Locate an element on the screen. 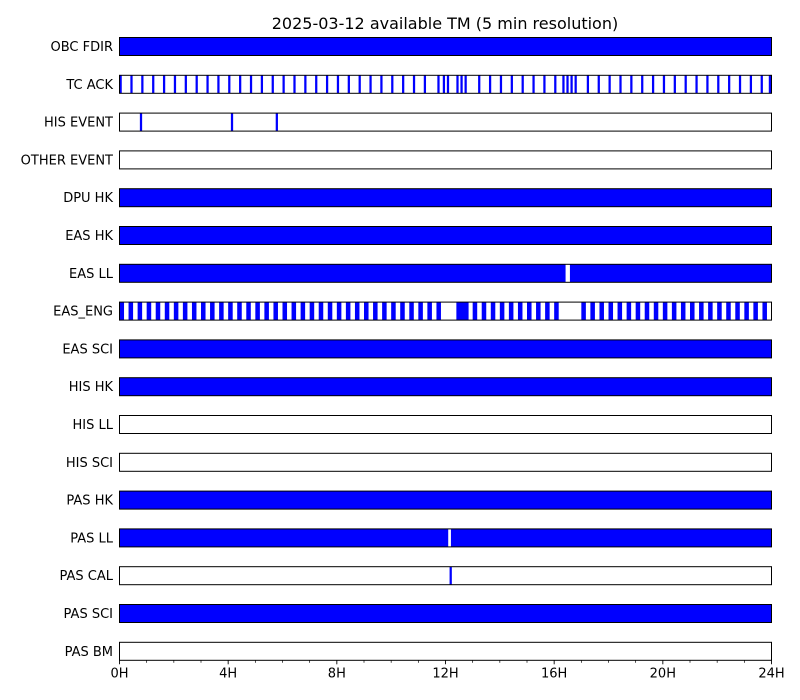  row-label: HIS LL is located at coordinates (93, 425).